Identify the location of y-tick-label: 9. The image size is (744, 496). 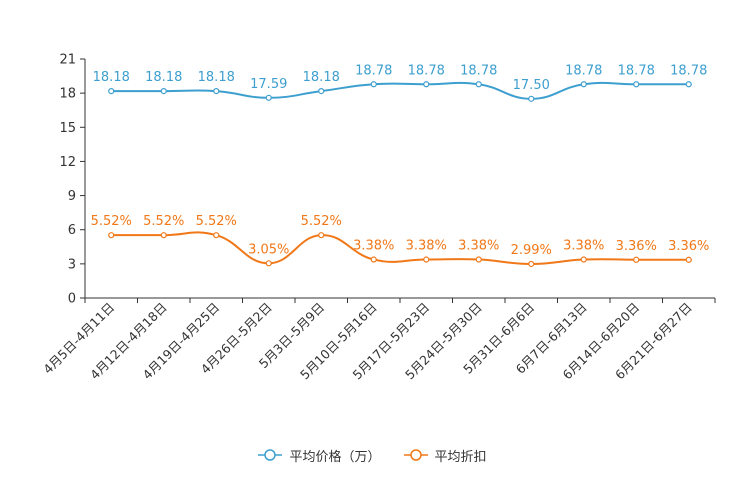
(72, 196).